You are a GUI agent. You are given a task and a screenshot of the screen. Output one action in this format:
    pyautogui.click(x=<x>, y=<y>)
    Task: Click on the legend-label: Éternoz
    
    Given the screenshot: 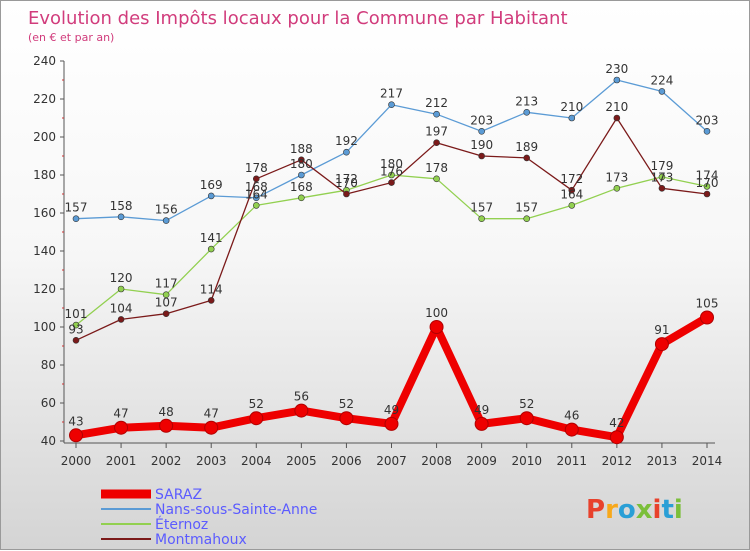 What is the action you would take?
    pyautogui.click(x=181, y=524)
    